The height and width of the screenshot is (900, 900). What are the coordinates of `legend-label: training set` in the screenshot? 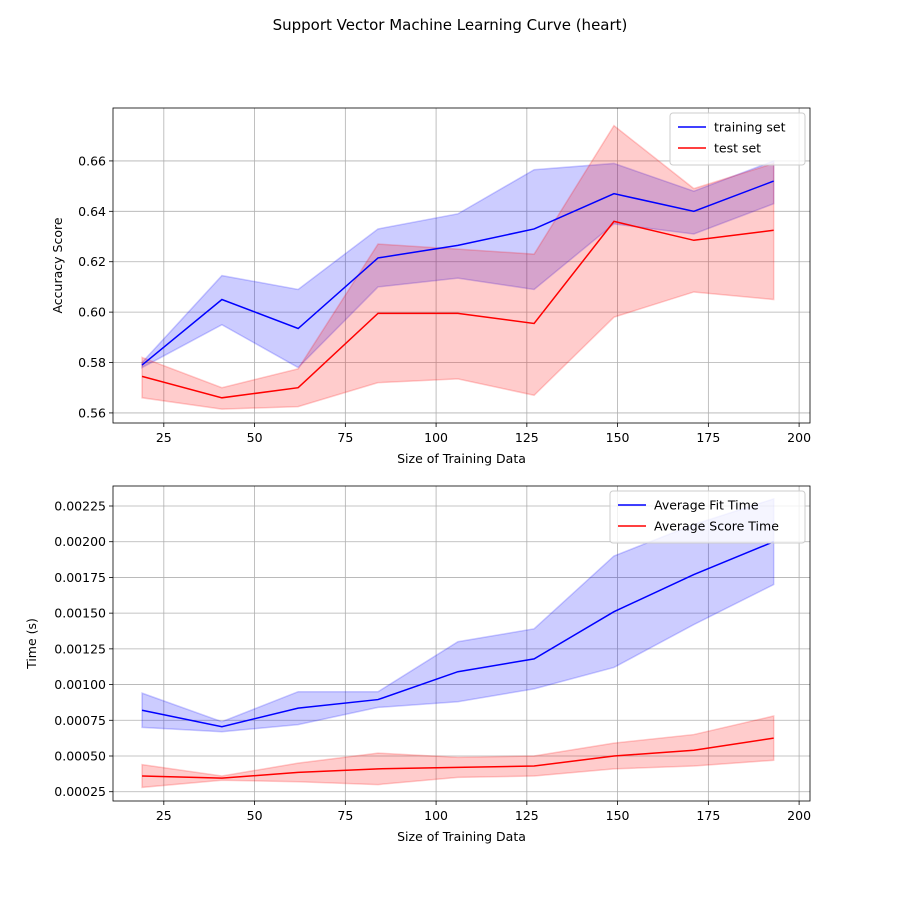 It's located at (750, 127).